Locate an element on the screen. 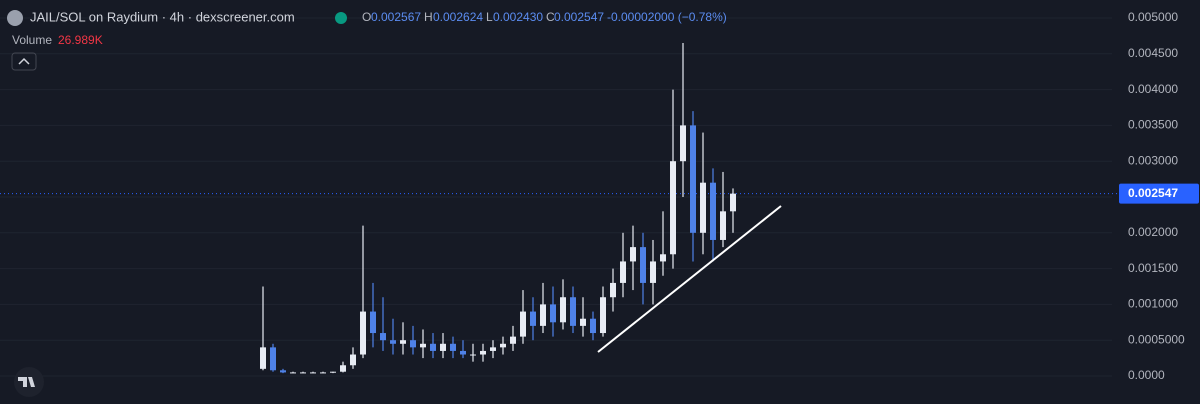  low-value: 0.002430 is located at coordinates (518, 17).